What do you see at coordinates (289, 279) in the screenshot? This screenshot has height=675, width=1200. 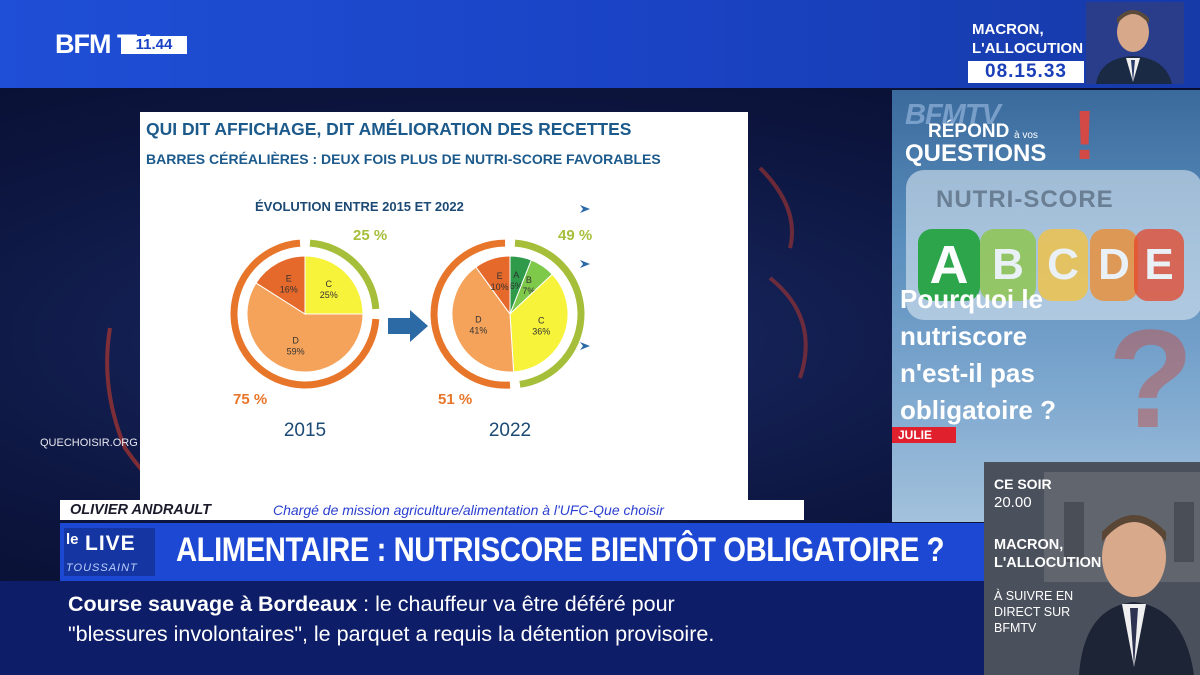 I see `pie-label-2015-e: E` at bounding box center [289, 279].